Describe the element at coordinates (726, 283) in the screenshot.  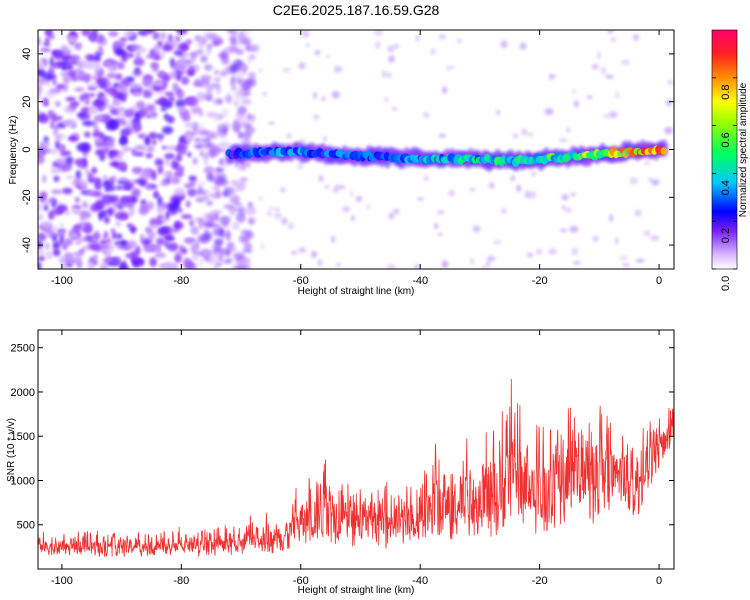
I see `colorbar-tick-label: 0.0` at that location.